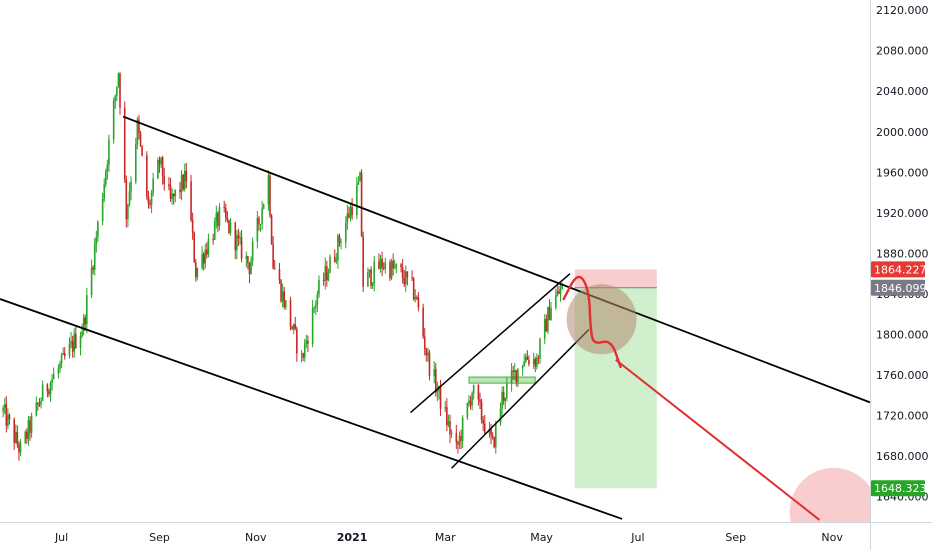  Describe the element at coordinates (718, 440) in the screenshot. I see `projection-line` at that location.